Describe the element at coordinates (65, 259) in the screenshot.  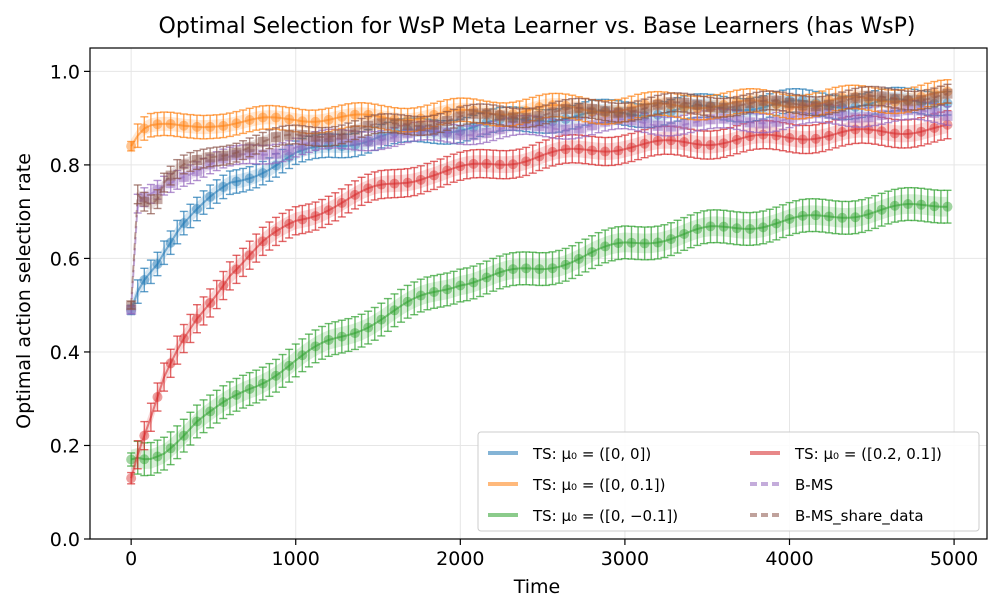
I see `y-tick-label: 0.6` at that location.